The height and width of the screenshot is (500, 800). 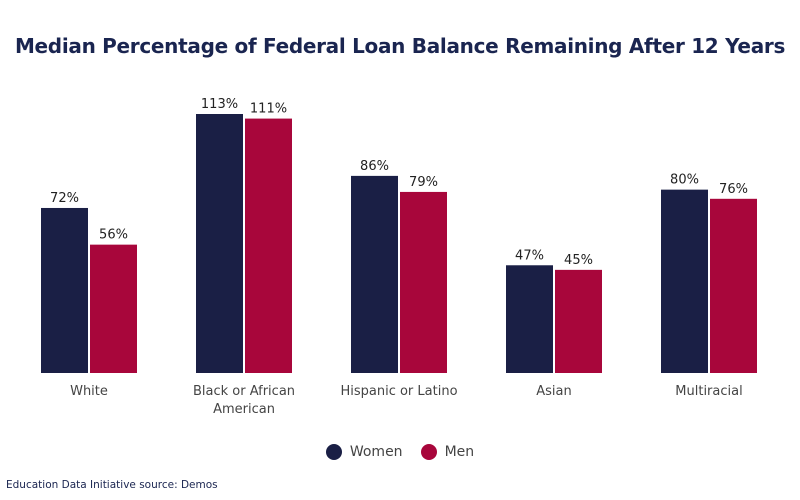 I want to click on data-label: 56%, so click(x=113, y=235).